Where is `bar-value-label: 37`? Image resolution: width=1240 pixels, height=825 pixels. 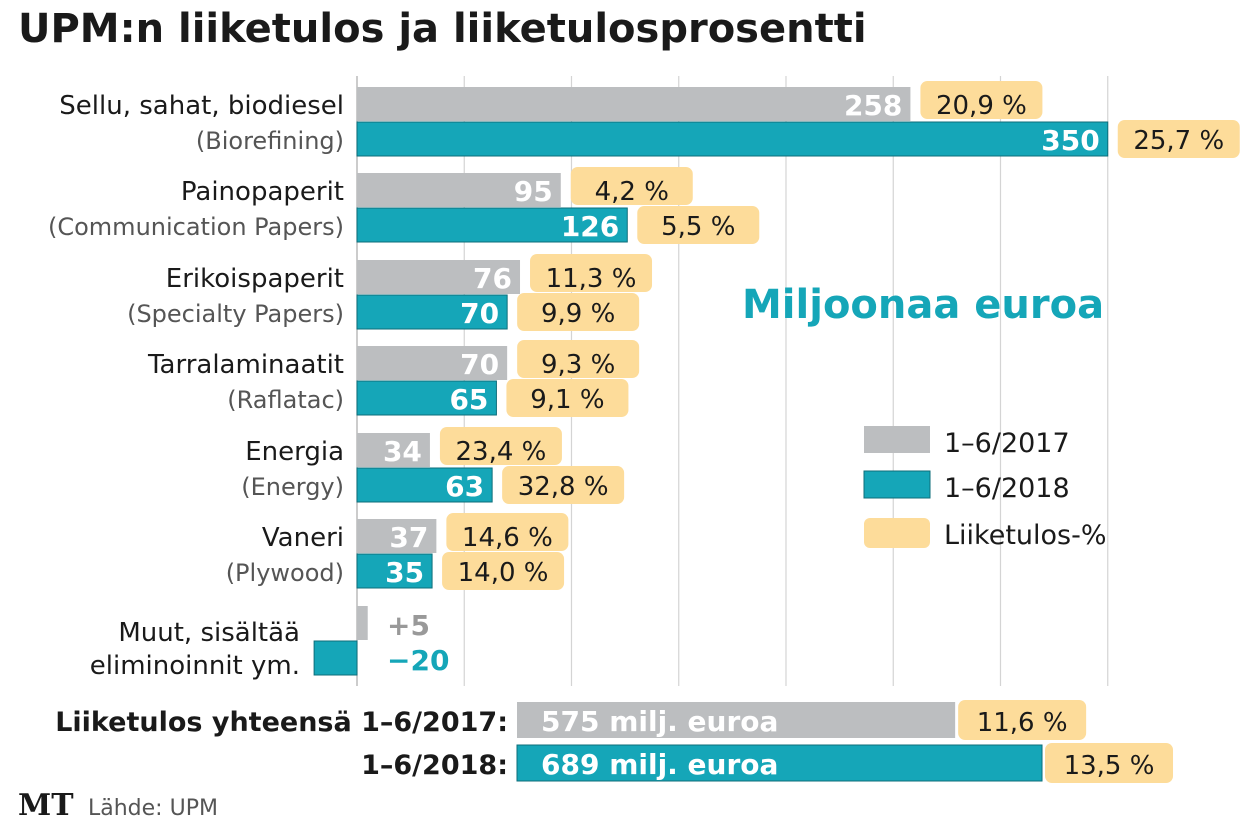
bar-value-label: 37 is located at coordinates (408, 537).